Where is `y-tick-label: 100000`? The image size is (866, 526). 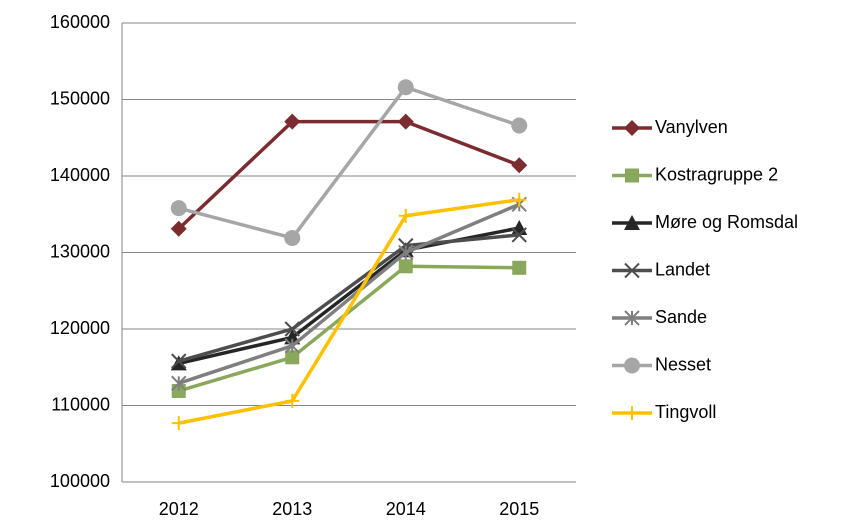 y-tick-label: 100000 is located at coordinates (80, 481).